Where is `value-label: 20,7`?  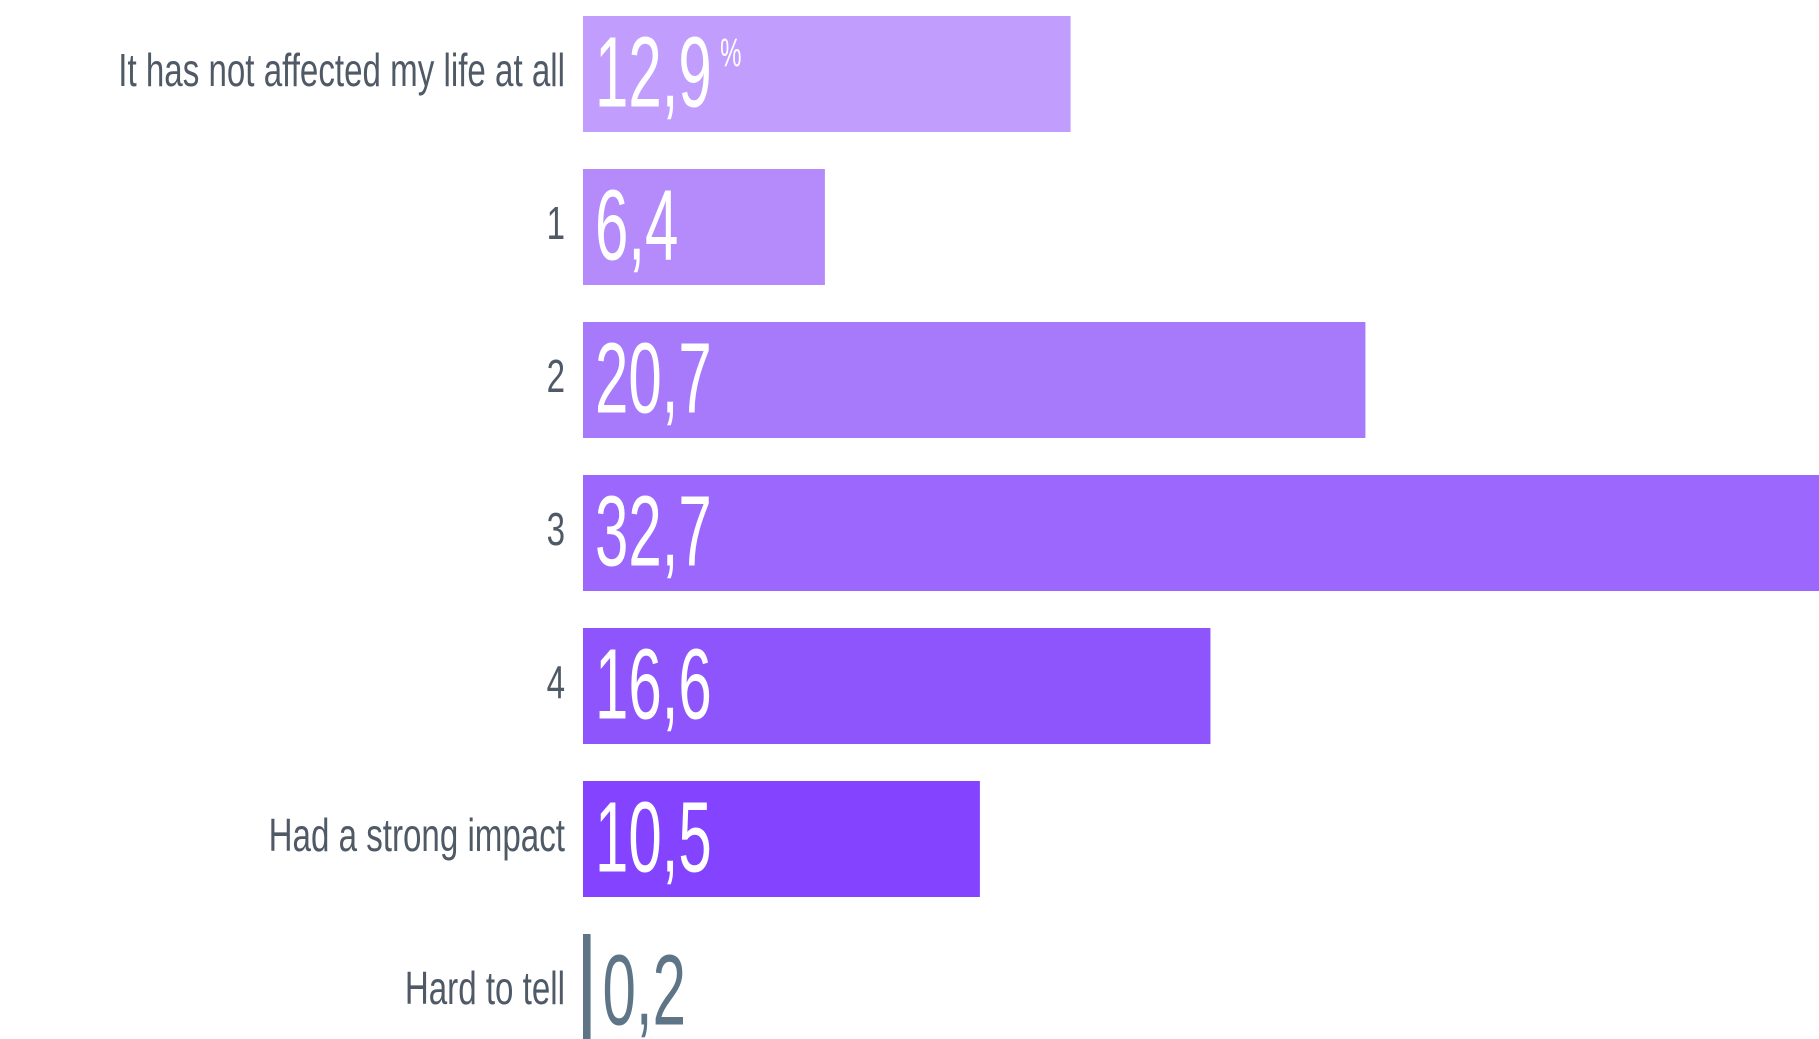
value-label: 20,7 is located at coordinates (653, 379).